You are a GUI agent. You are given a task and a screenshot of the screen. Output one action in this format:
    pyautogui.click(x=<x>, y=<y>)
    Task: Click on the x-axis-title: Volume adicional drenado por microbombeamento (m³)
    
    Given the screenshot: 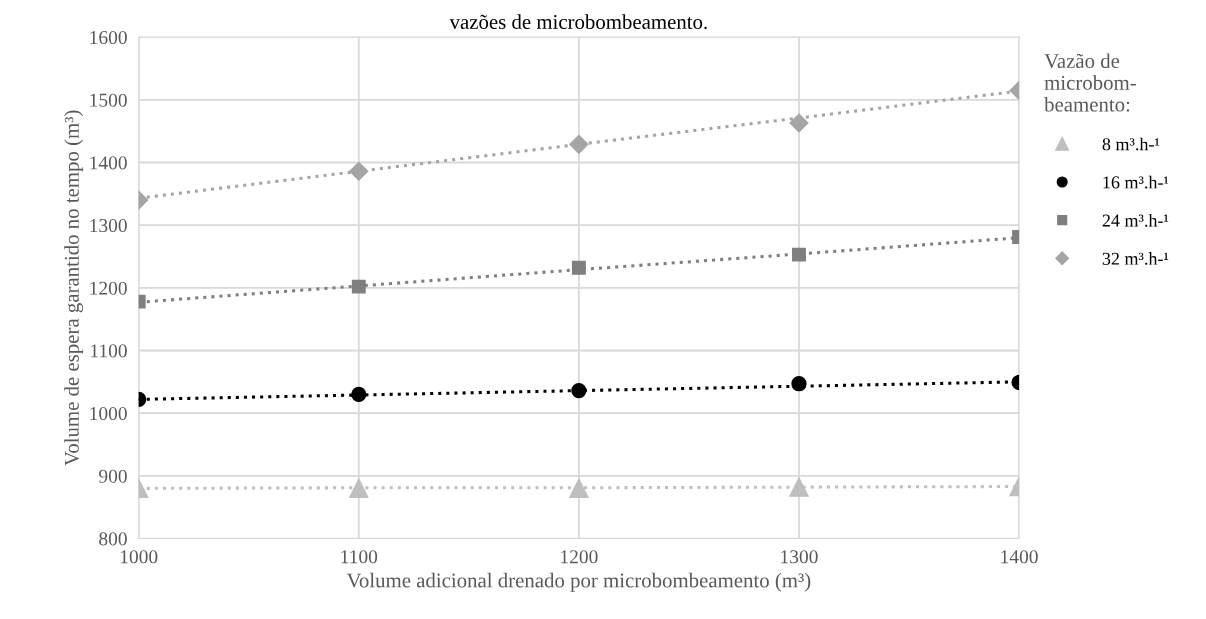 What is the action you would take?
    pyautogui.click(x=578, y=582)
    